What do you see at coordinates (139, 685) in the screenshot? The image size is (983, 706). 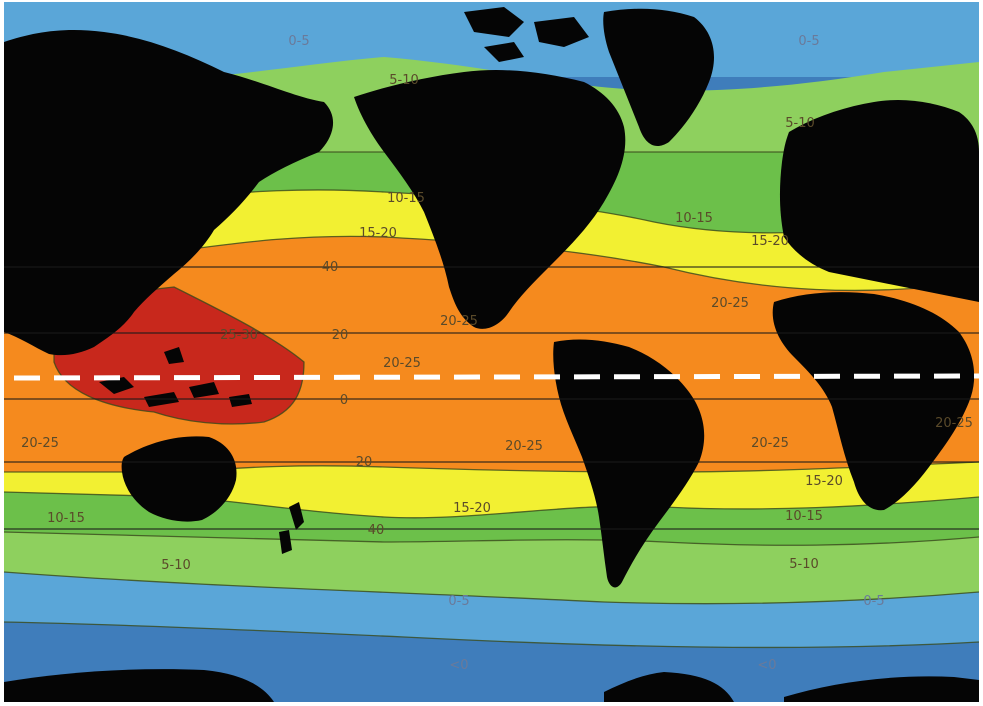 I see `antarctica-west-landmass` at bounding box center [139, 685].